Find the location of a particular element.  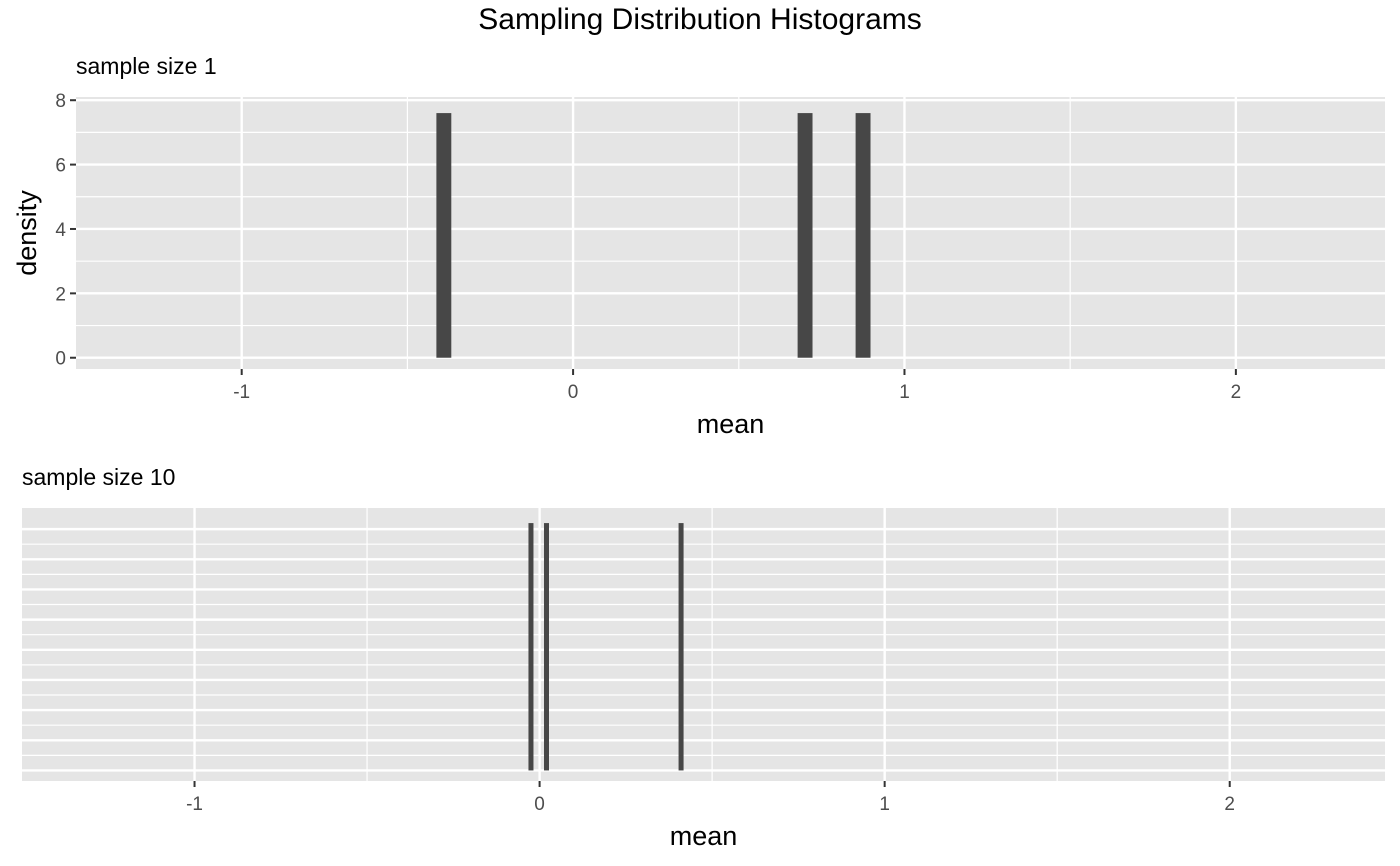

y-tick-label: 2 is located at coordinates (60, 294).